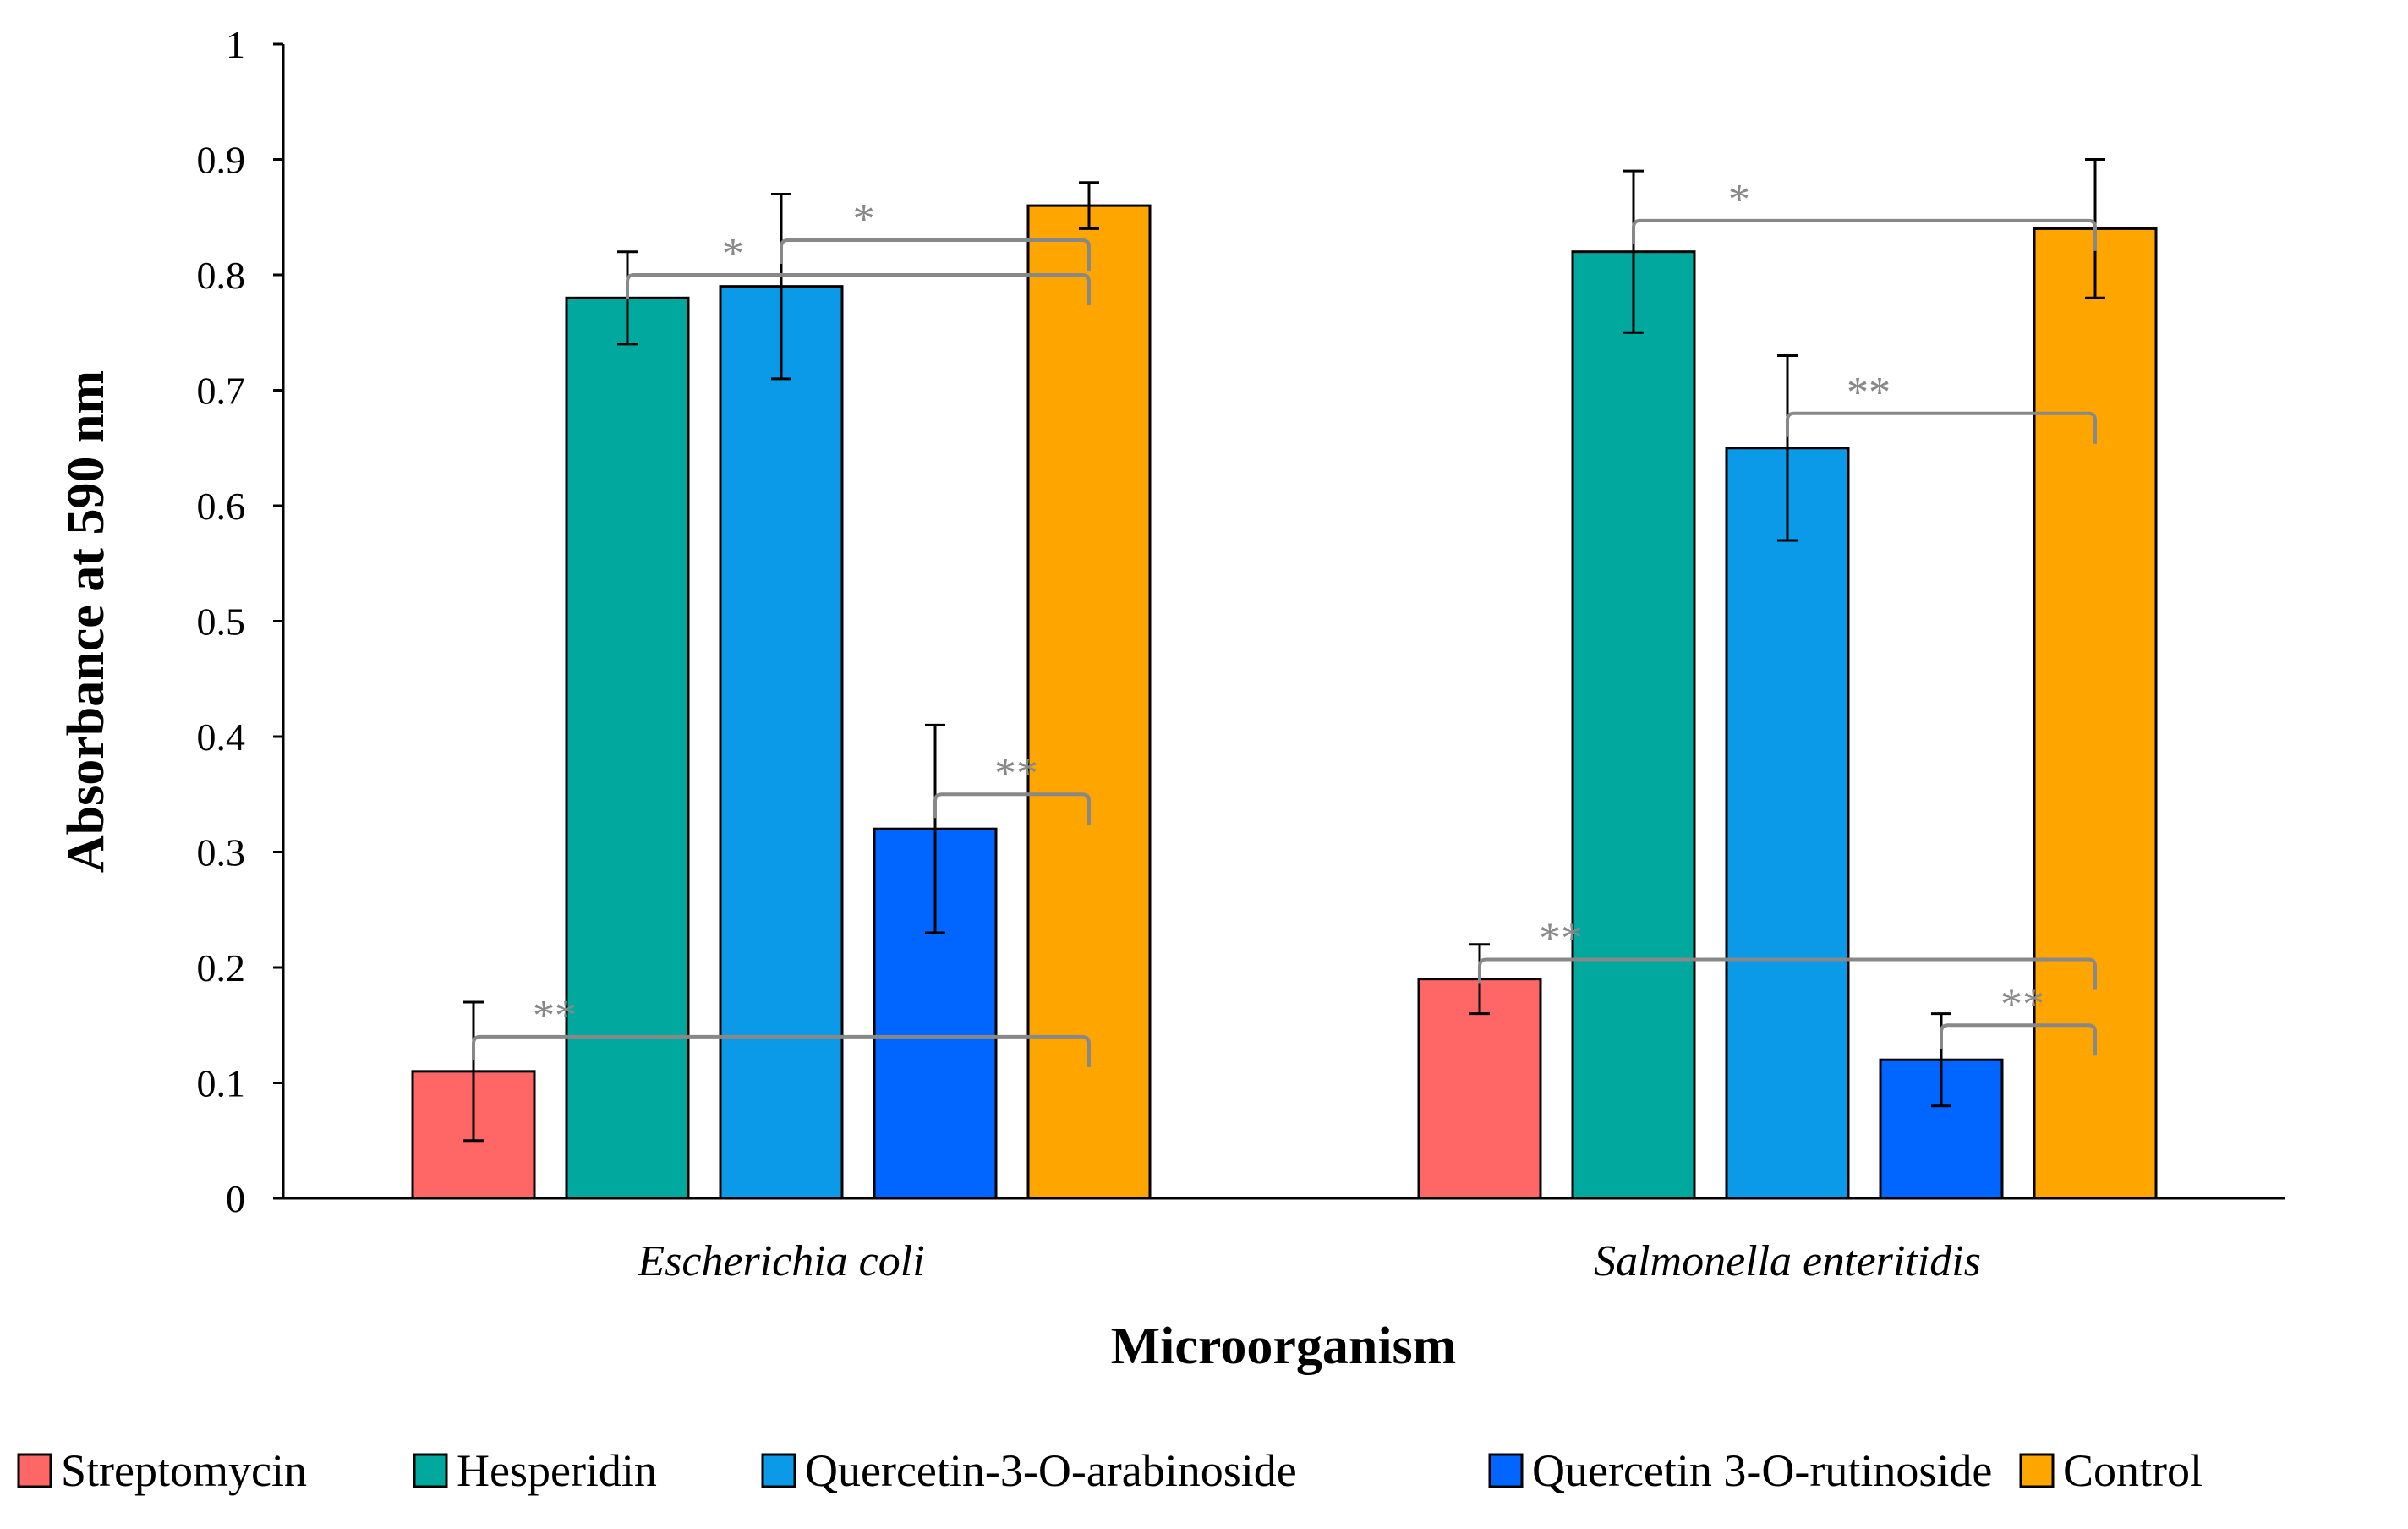 The height and width of the screenshot is (1529, 2408). I want to click on significance-label-2: *, so click(864, 219).